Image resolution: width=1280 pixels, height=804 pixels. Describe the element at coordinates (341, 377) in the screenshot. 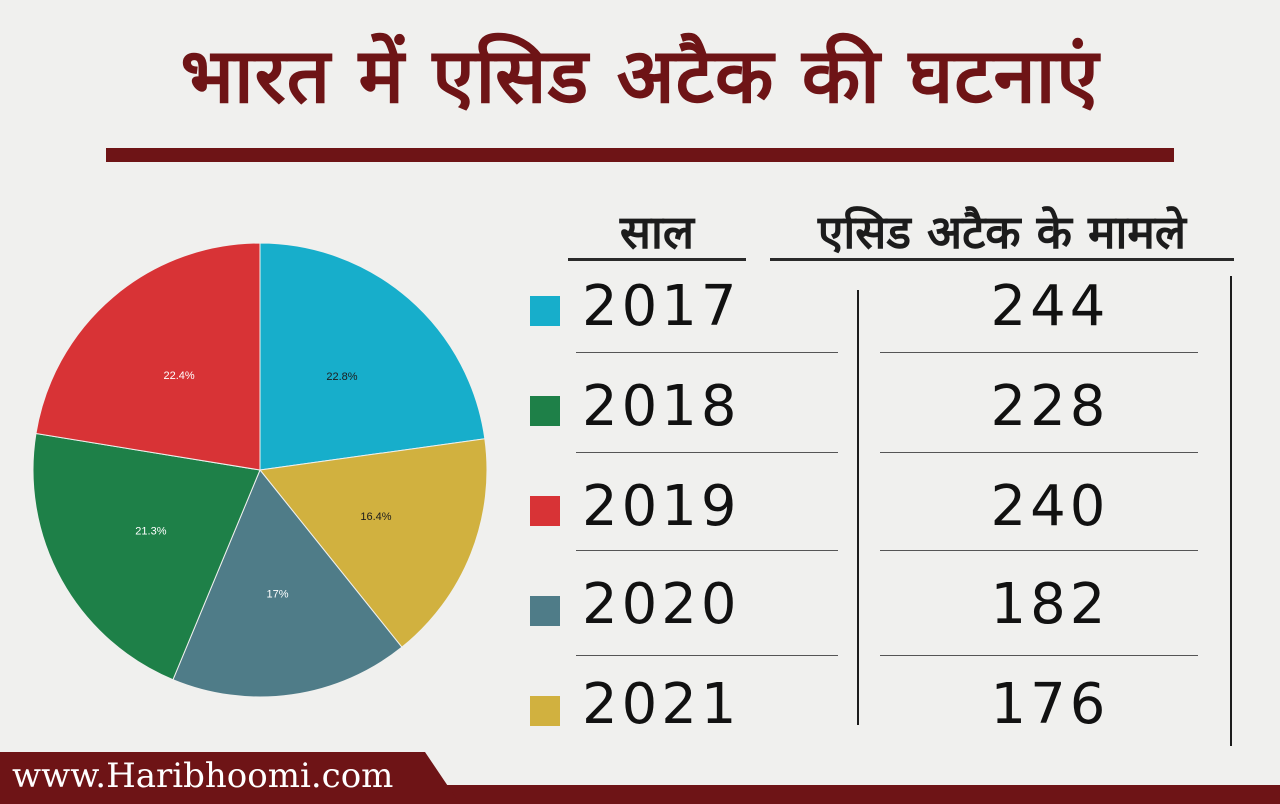

I see `pie-slice-label: 22.8%` at that location.